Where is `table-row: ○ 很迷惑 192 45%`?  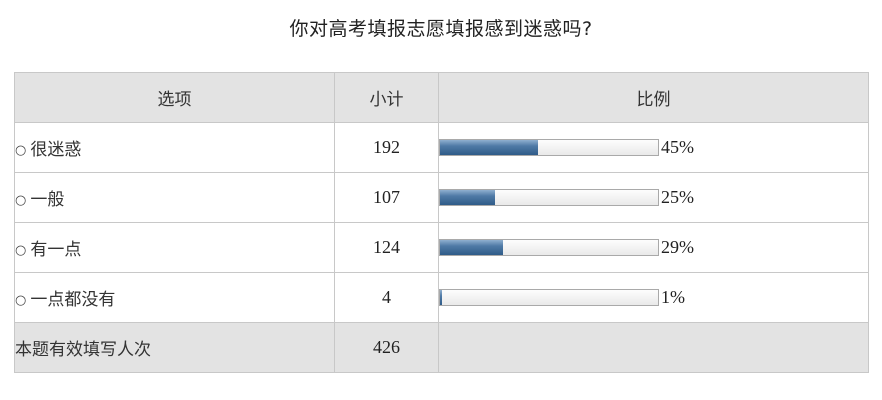 table-row: ○ 很迷惑 192 45% is located at coordinates (441, 147).